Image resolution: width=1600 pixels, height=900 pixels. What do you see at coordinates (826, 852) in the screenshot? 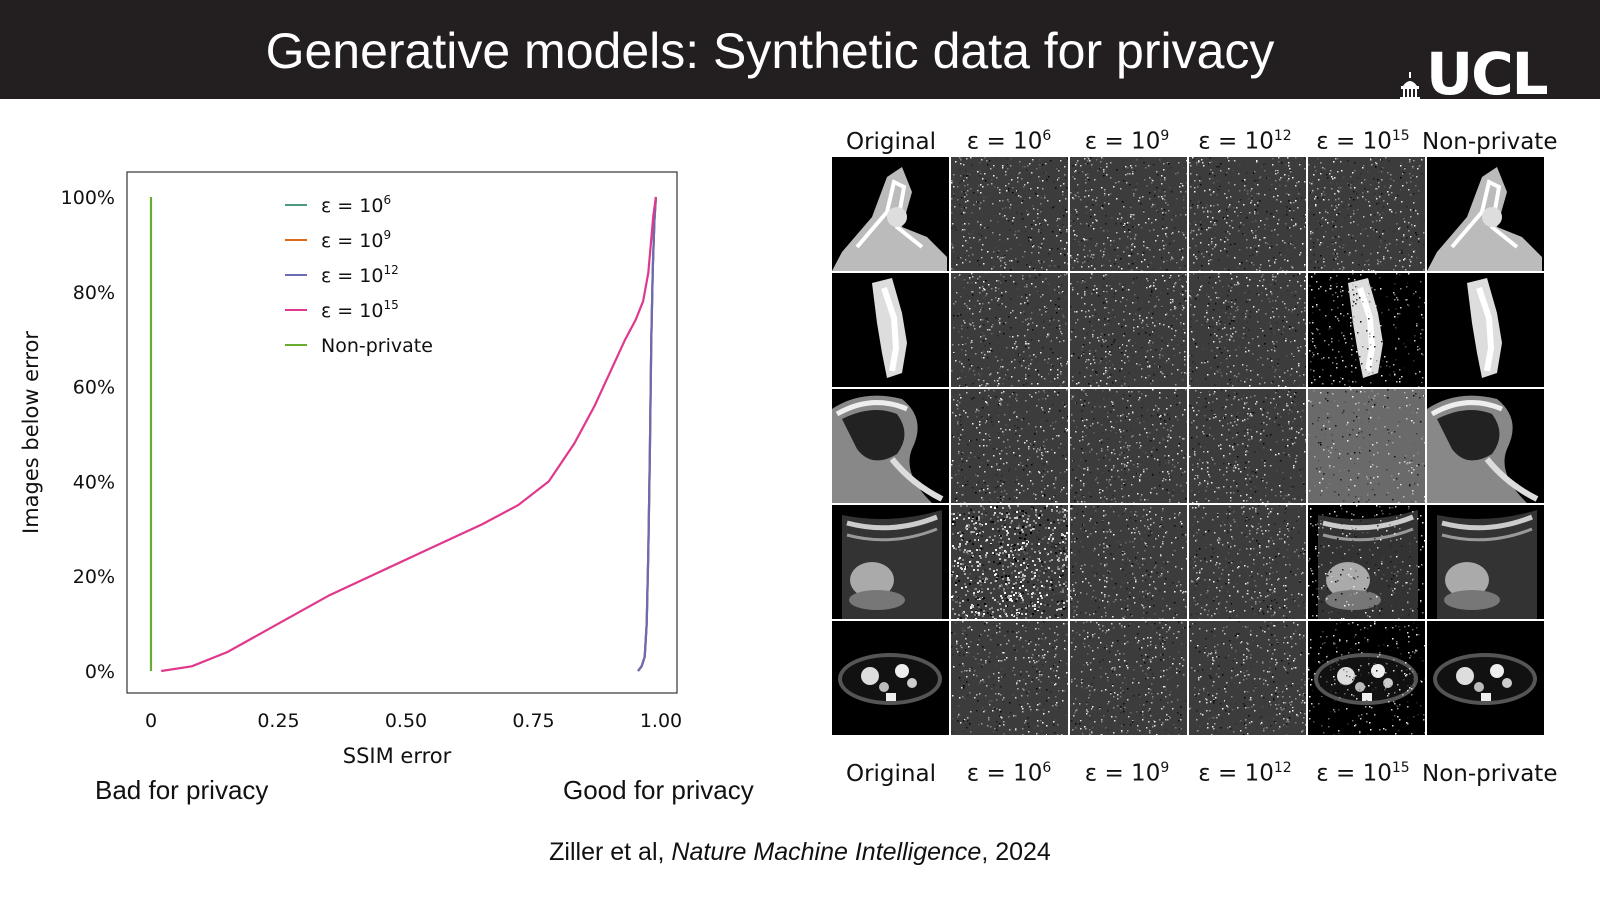
I see `citation-journal: Nature Machine Intelligence` at bounding box center [826, 852].